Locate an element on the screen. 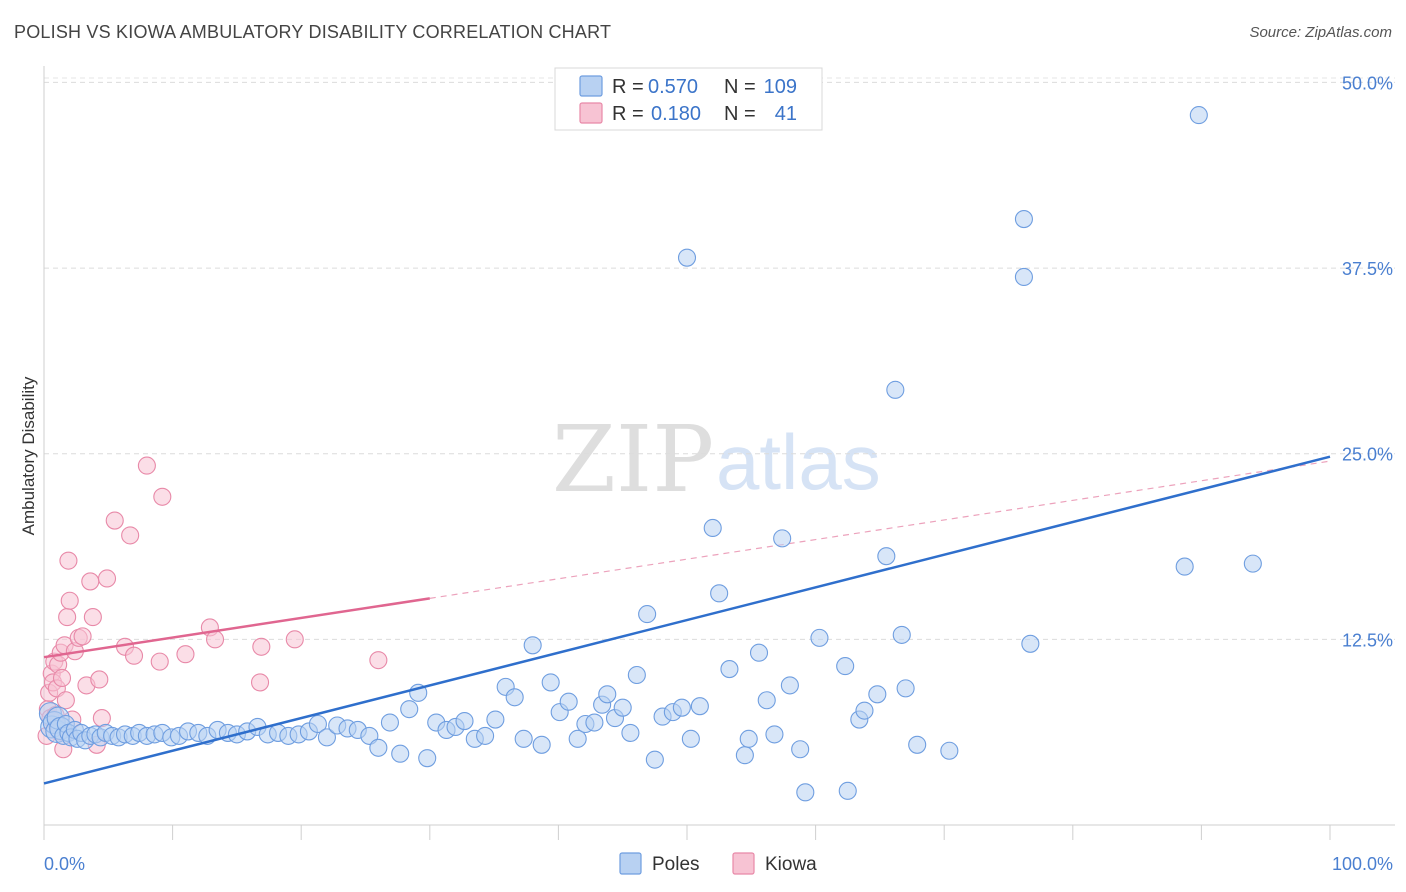  bottom-legend-swatch-poles is located at coordinates (630, 863).